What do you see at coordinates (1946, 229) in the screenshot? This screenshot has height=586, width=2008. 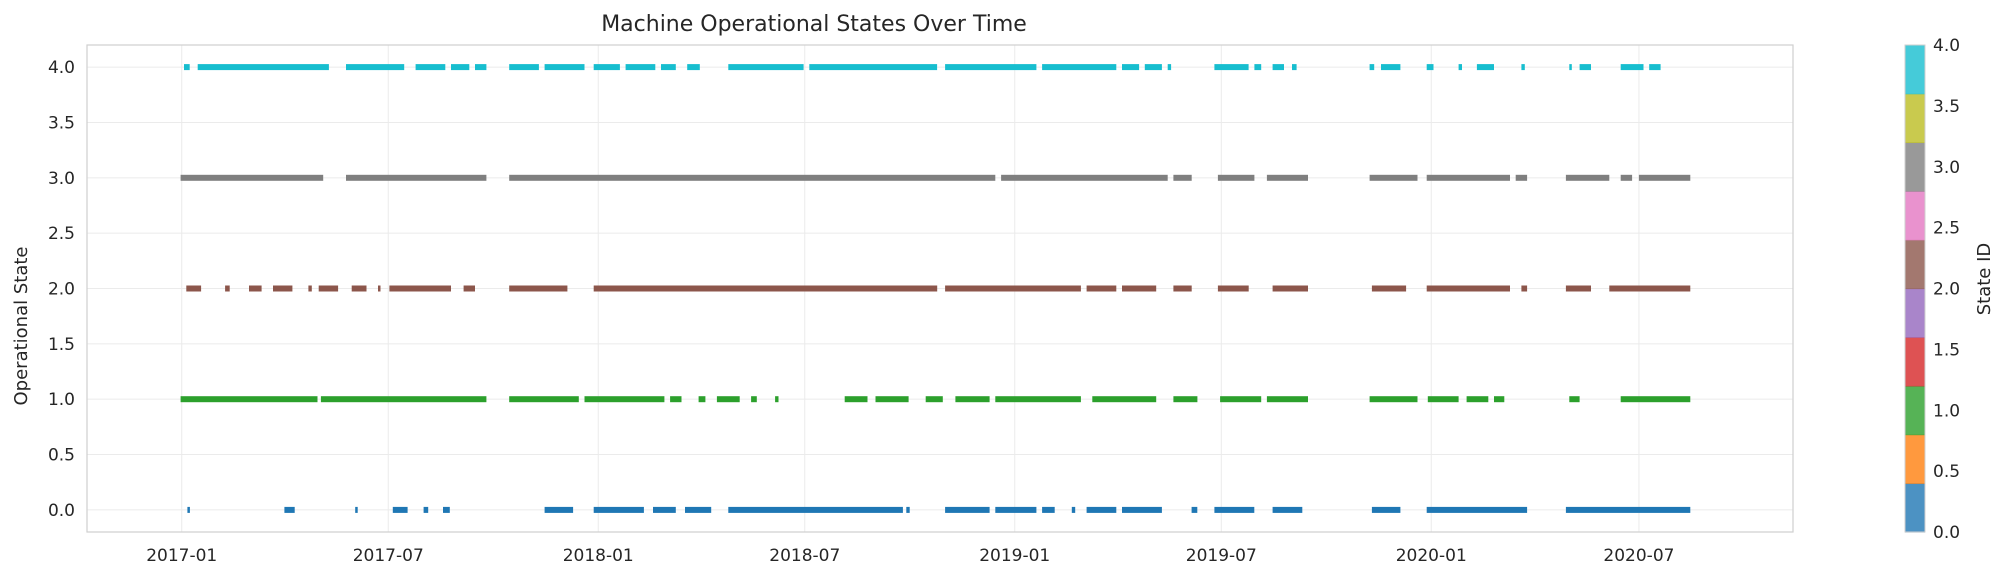 I see `colorbar-tick-label: 2.5` at bounding box center [1946, 229].